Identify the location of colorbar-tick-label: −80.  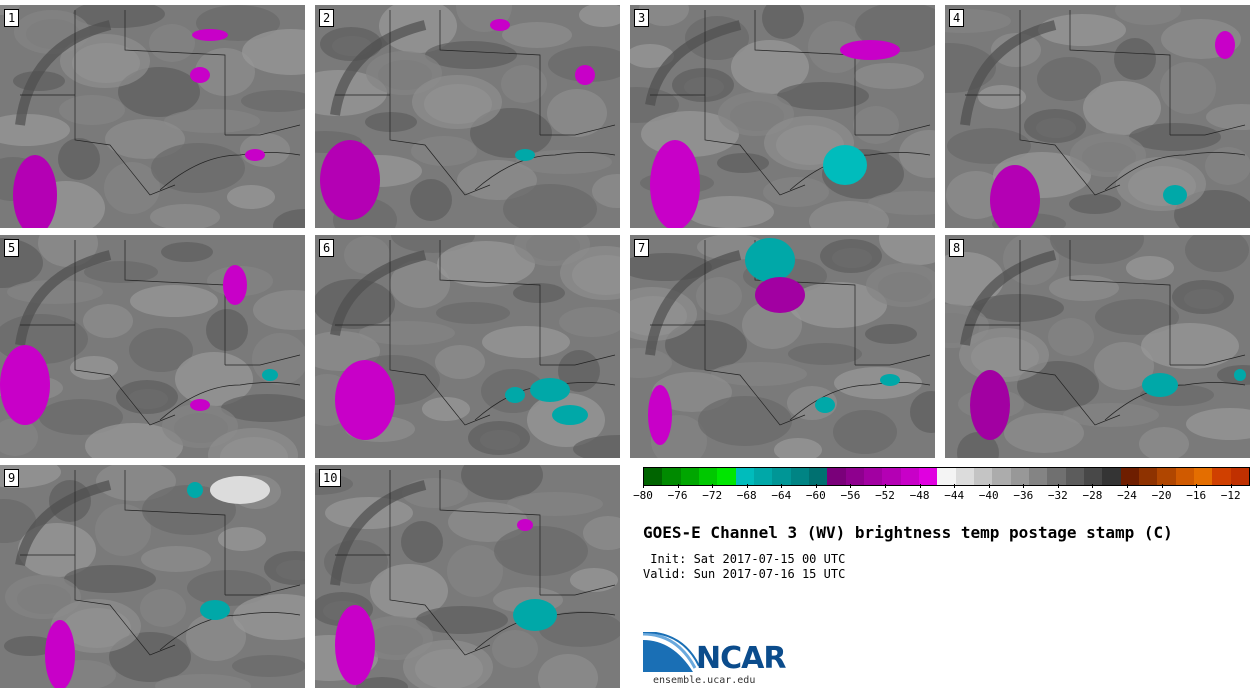
(643, 495).